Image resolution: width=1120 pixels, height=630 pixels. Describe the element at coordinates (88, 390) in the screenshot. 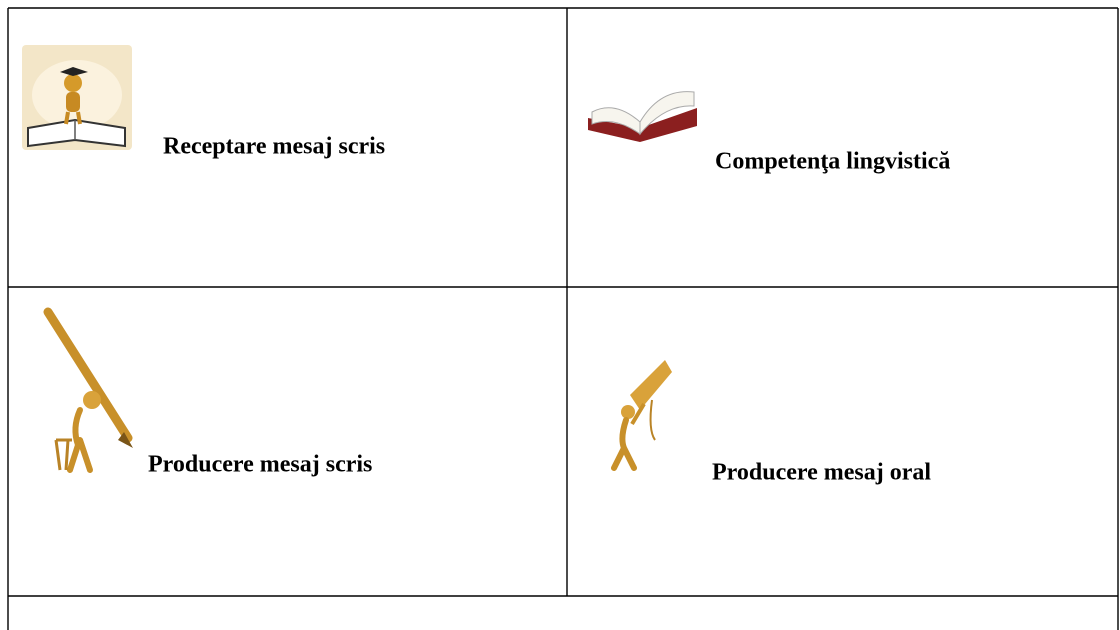

I see `pencil-figure-icon` at that location.